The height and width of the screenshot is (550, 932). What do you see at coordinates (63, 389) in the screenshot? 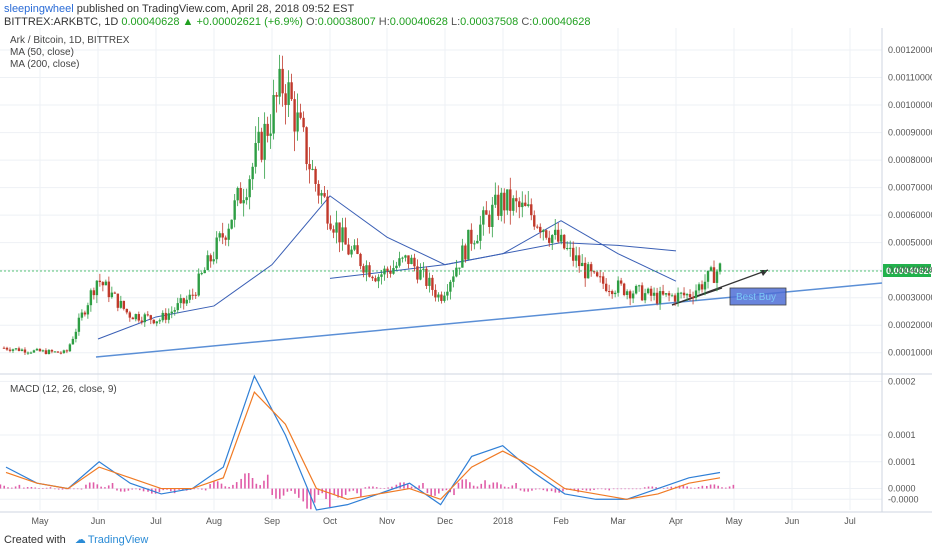
I see `macd-legend: MACD (12, 26, close, 9)` at bounding box center [63, 389].